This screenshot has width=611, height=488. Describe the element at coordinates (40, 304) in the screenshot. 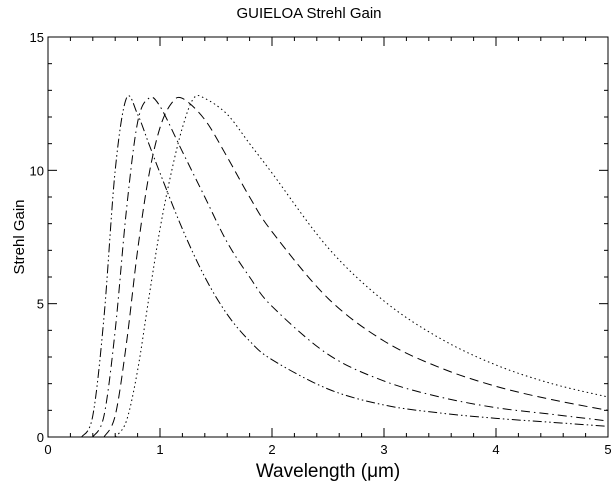

I see `y-tick-label: 5` at that location.